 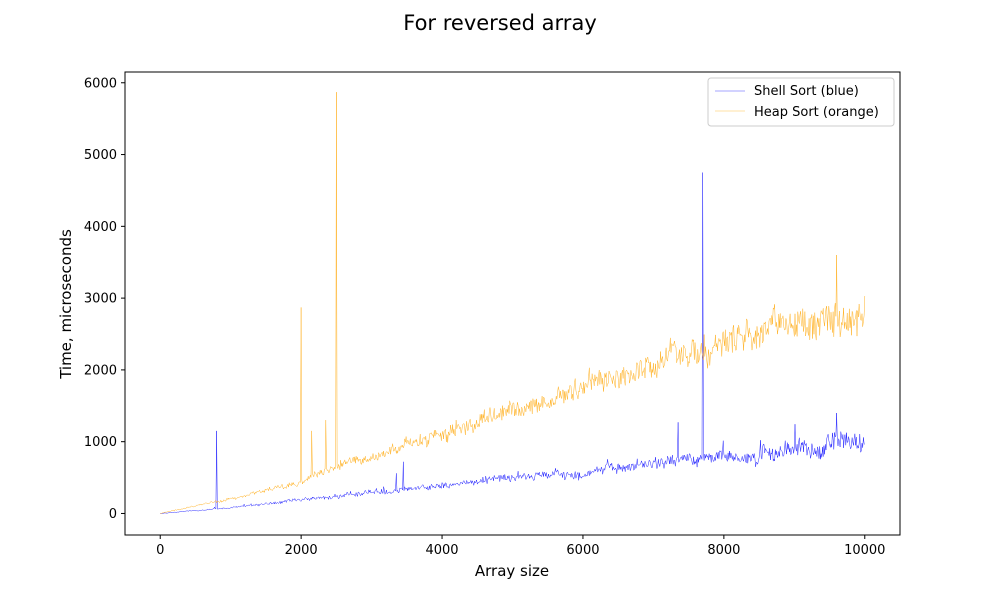 I want to click on y-tick-label: 6000, so click(x=100, y=83).